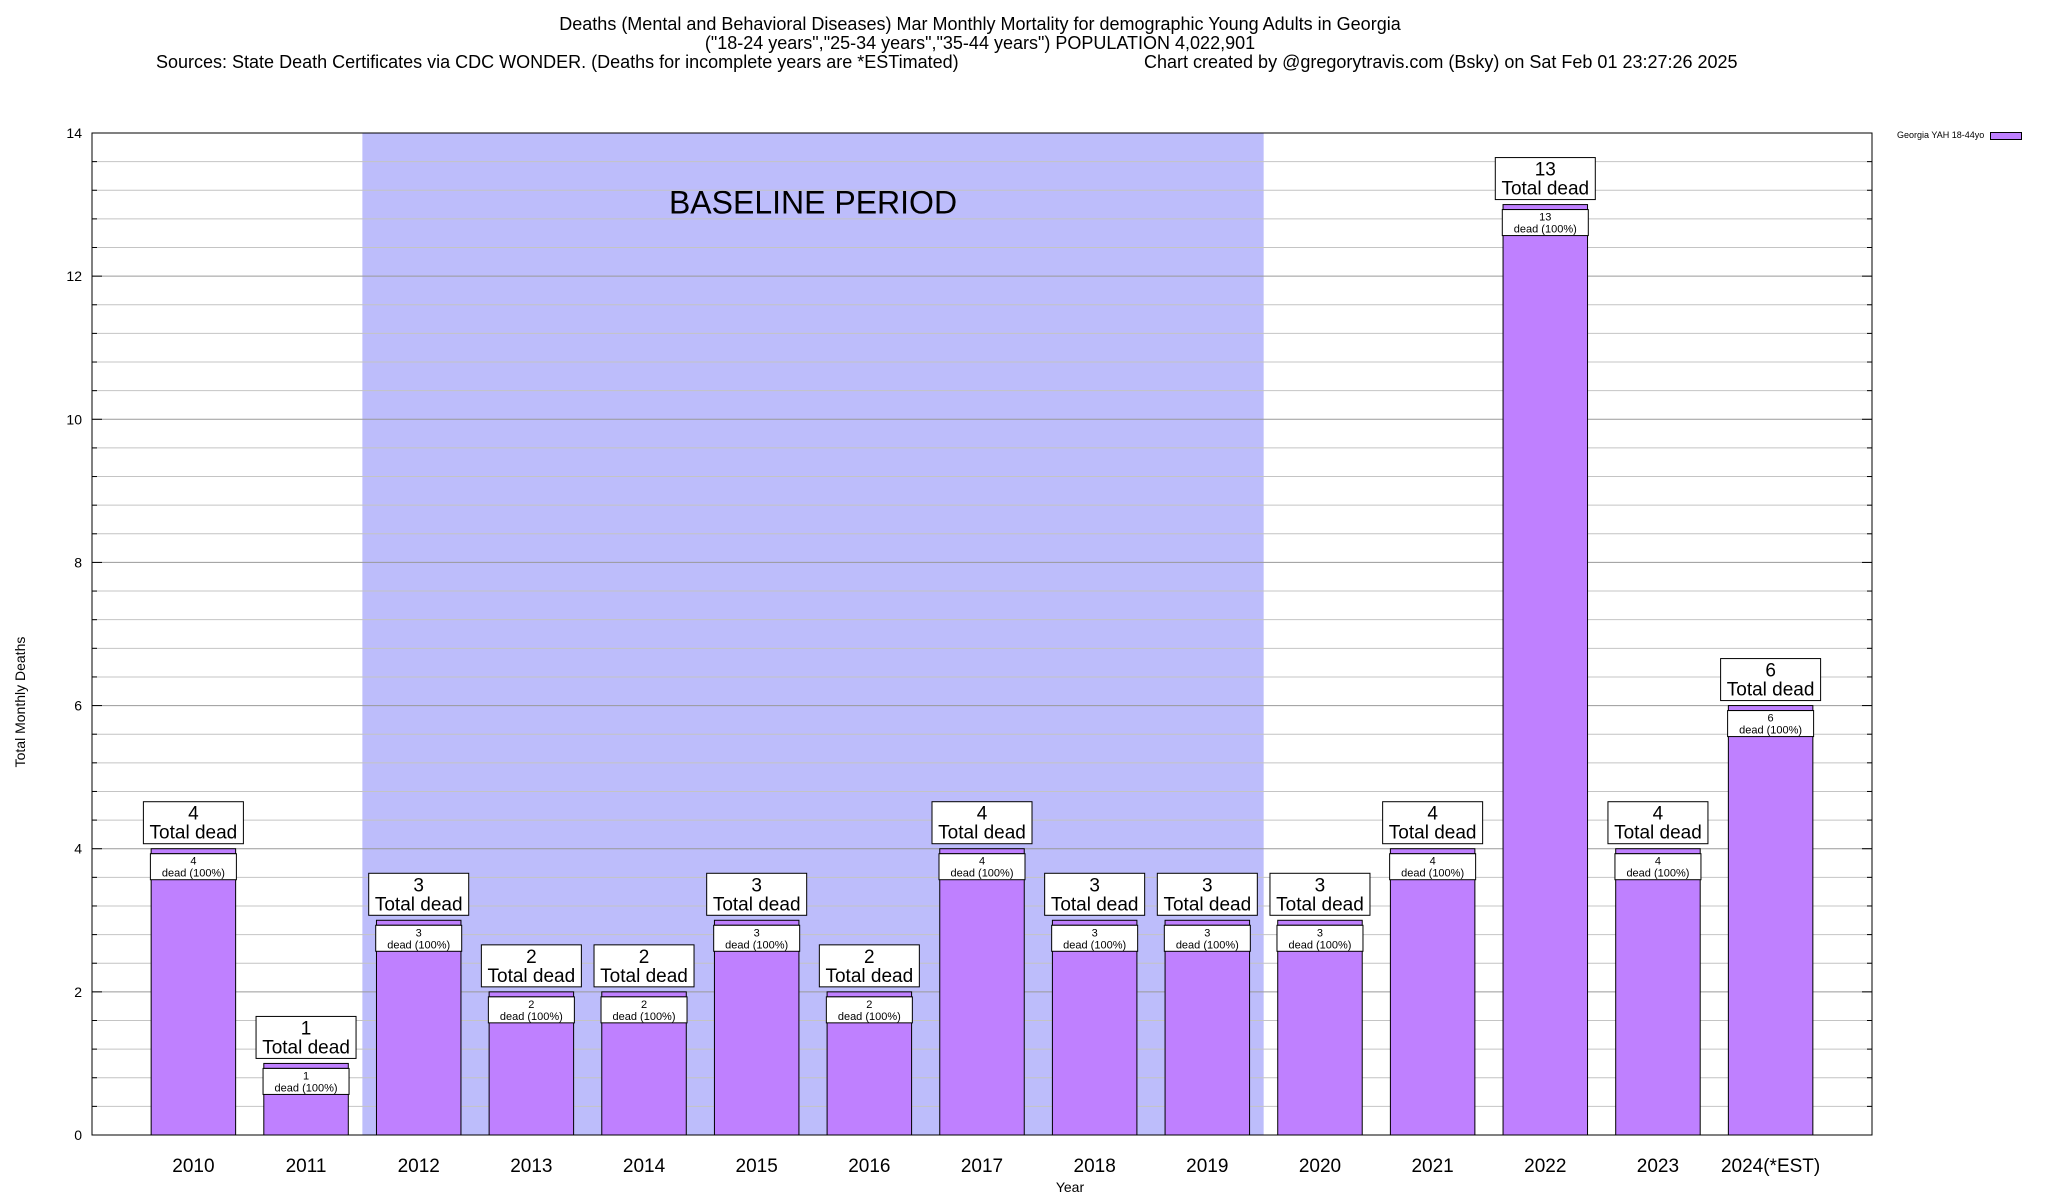 The width and height of the screenshot is (2048, 1200). What do you see at coordinates (2006, 135) in the screenshot?
I see `legend-swatch` at bounding box center [2006, 135].